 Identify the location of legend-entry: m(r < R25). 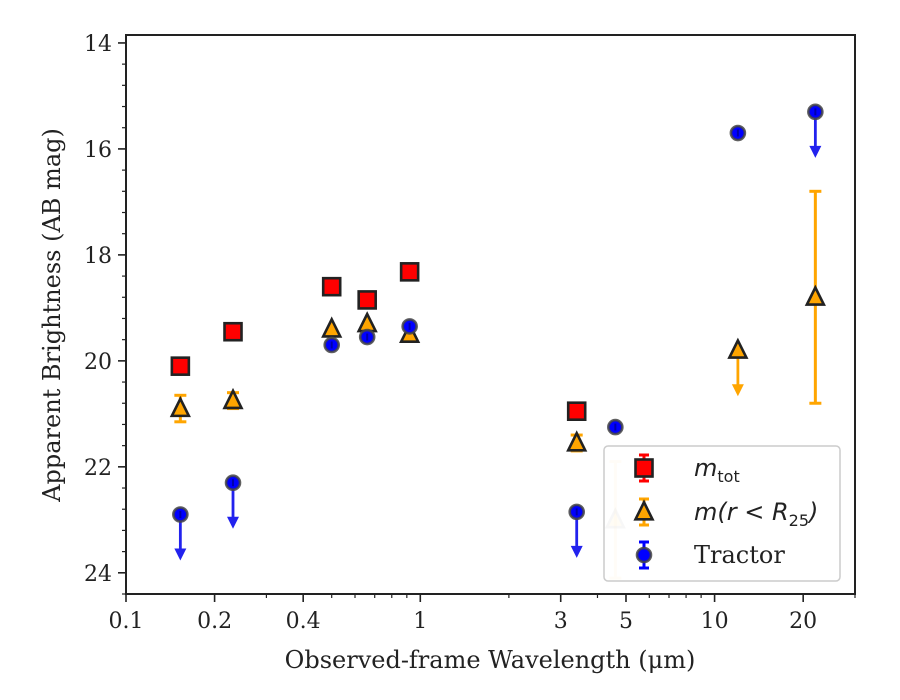
(725, 513).